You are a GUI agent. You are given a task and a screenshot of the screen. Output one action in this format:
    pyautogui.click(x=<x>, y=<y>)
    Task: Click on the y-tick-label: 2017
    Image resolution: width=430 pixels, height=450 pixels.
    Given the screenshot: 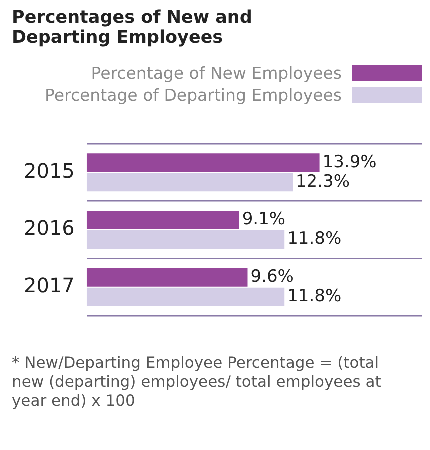 What is the action you would take?
    pyautogui.click(x=49, y=286)
    